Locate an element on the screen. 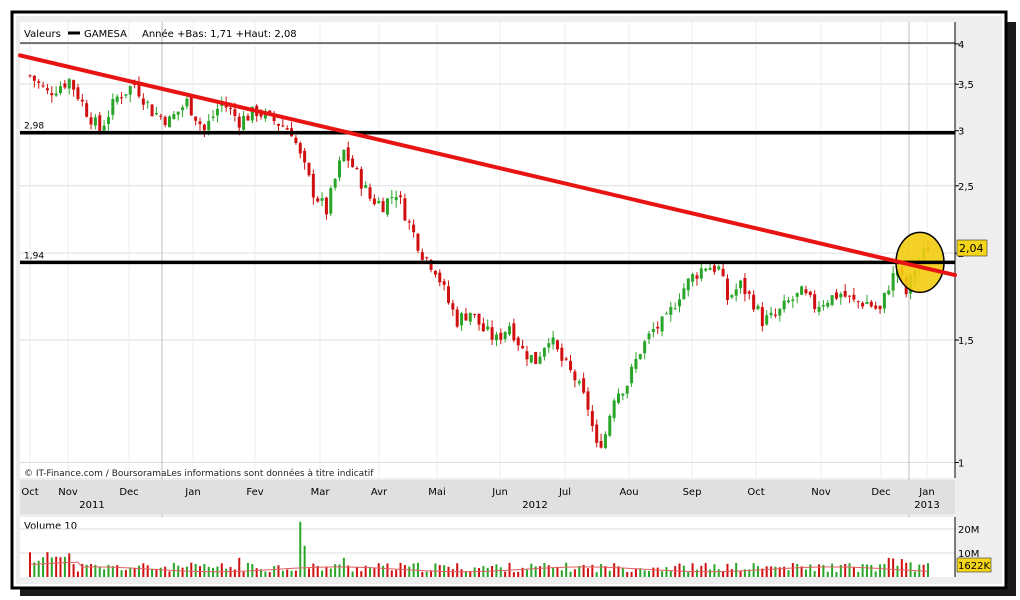 The height and width of the screenshot is (600, 1020). y-tick-label: 1 is located at coordinates (961, 464).